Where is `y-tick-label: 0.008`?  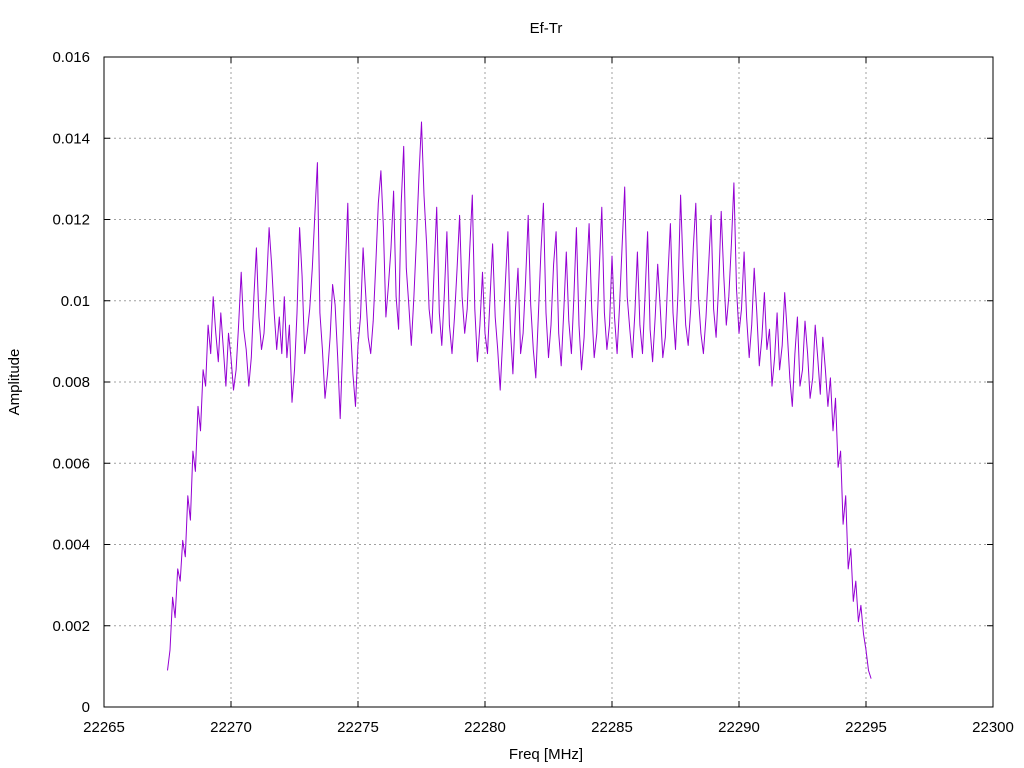 y-tick-label: 0.008 is located at coordinates (71, 382).